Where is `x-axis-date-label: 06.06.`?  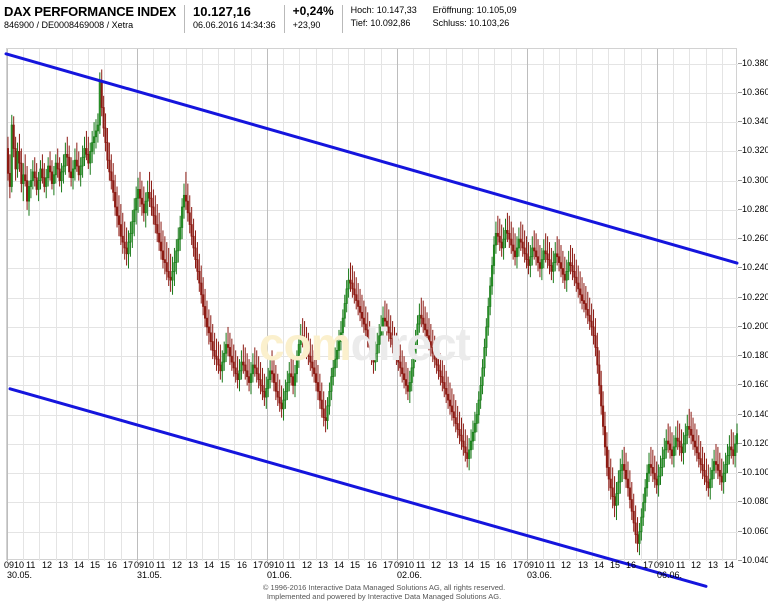
x-axis-date-label: 06.06. is located at coordinates (670, 575).